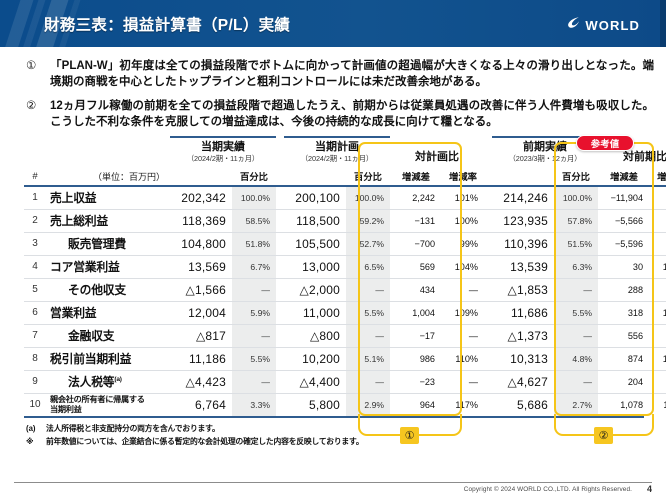  Describe the element at coordinates (368, 266) in the screenshot. I see `cell-plan-pct: 6.5%` at that location.